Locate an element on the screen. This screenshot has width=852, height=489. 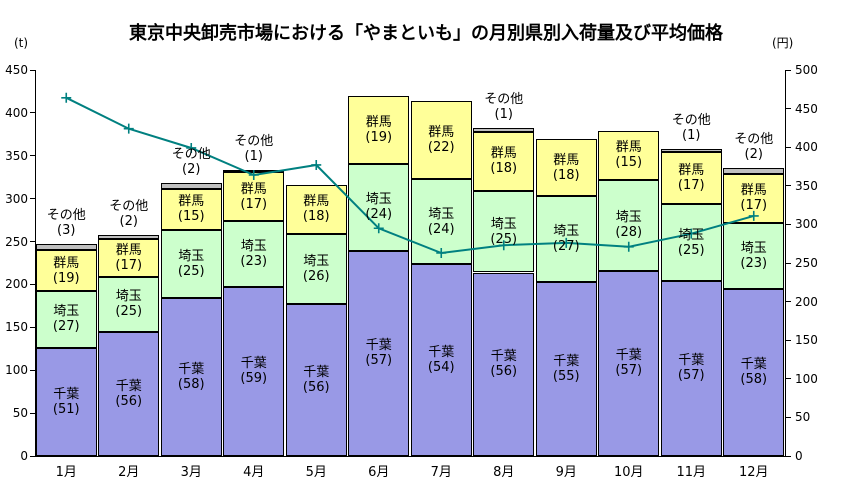
right-axis-tick-label: 100 is located at coordinates (806, 378).